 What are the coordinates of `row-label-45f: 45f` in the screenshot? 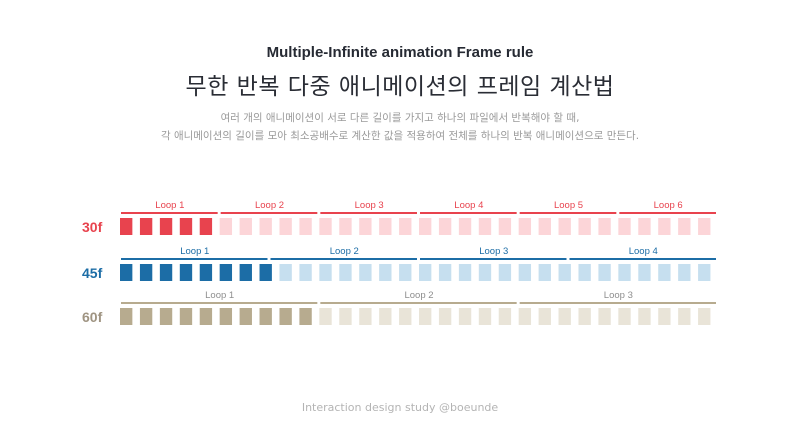 It's located at (92, 273).